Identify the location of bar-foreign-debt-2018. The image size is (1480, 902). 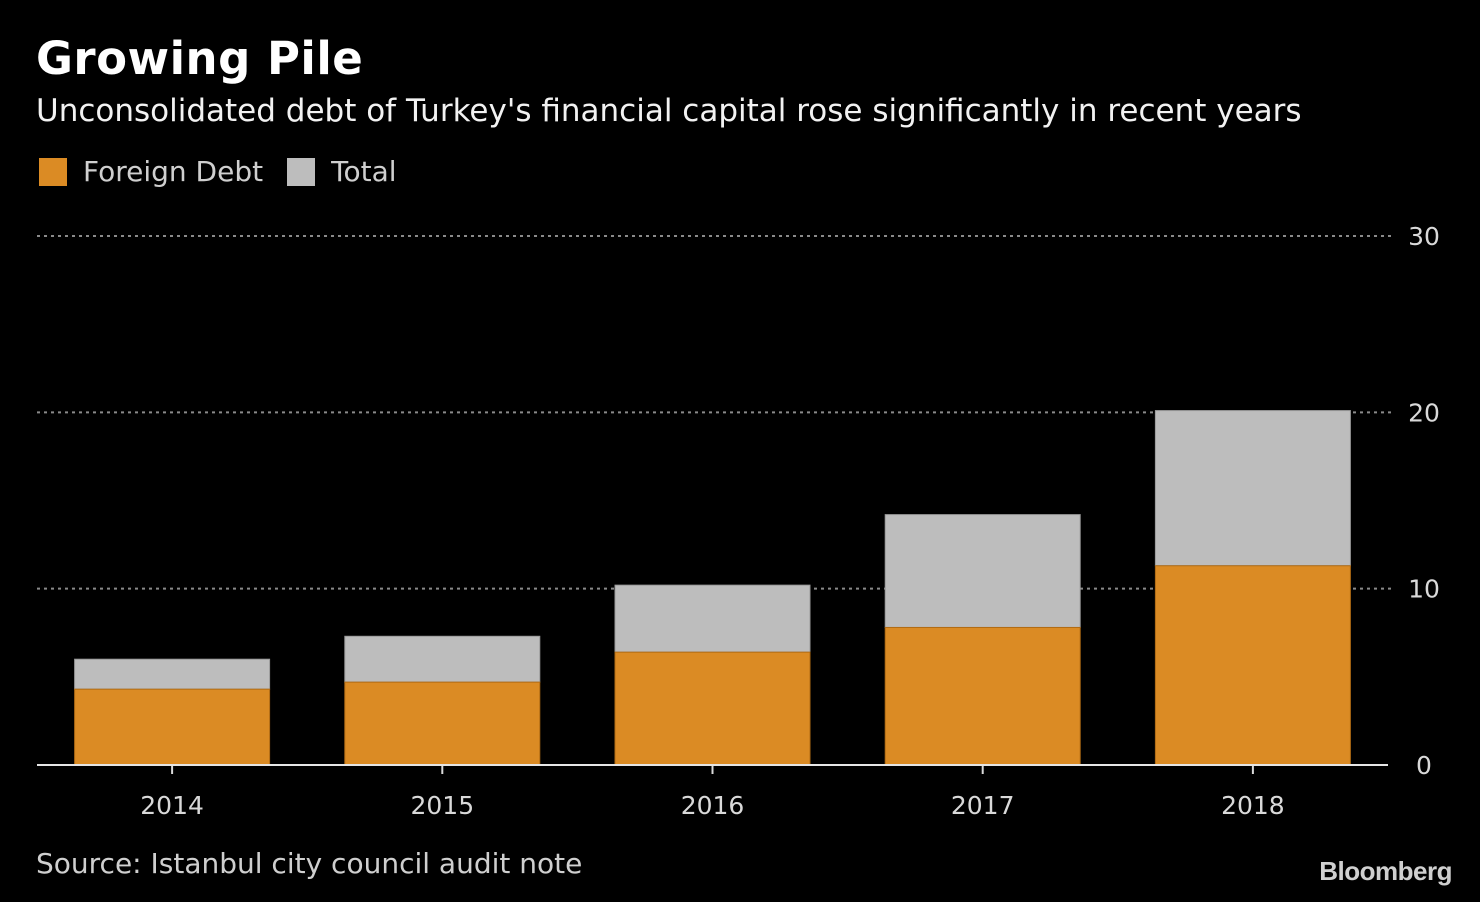
(1252, 665).